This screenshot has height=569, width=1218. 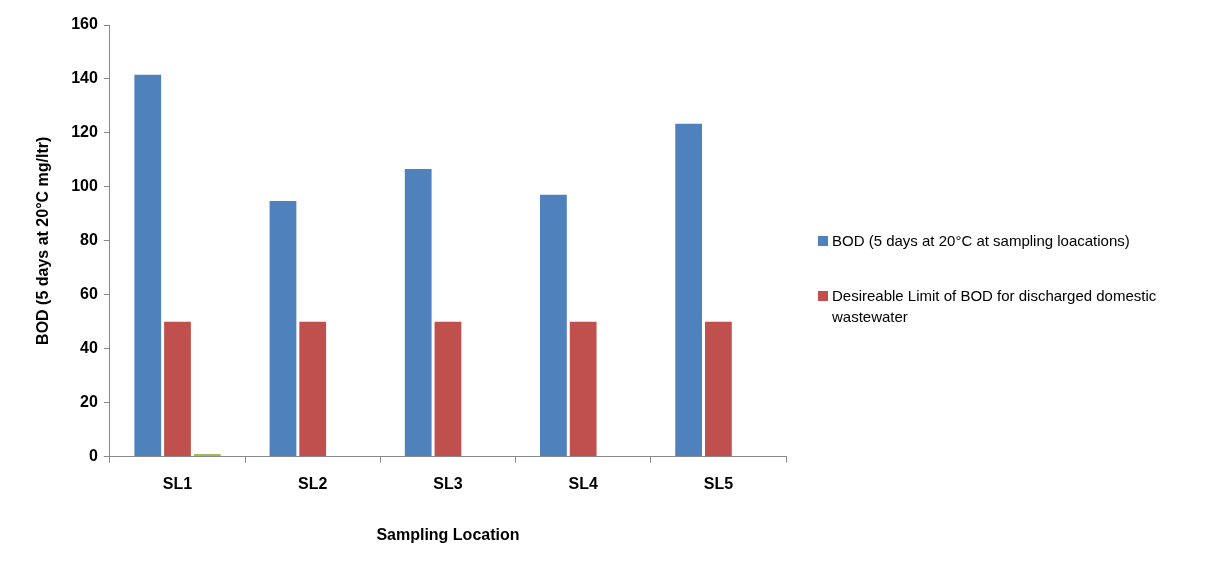 What do you see at coordinates (583, 483) in the screenshot?
I see `x-tick-label: SL4` at bounding box center [583, 483].